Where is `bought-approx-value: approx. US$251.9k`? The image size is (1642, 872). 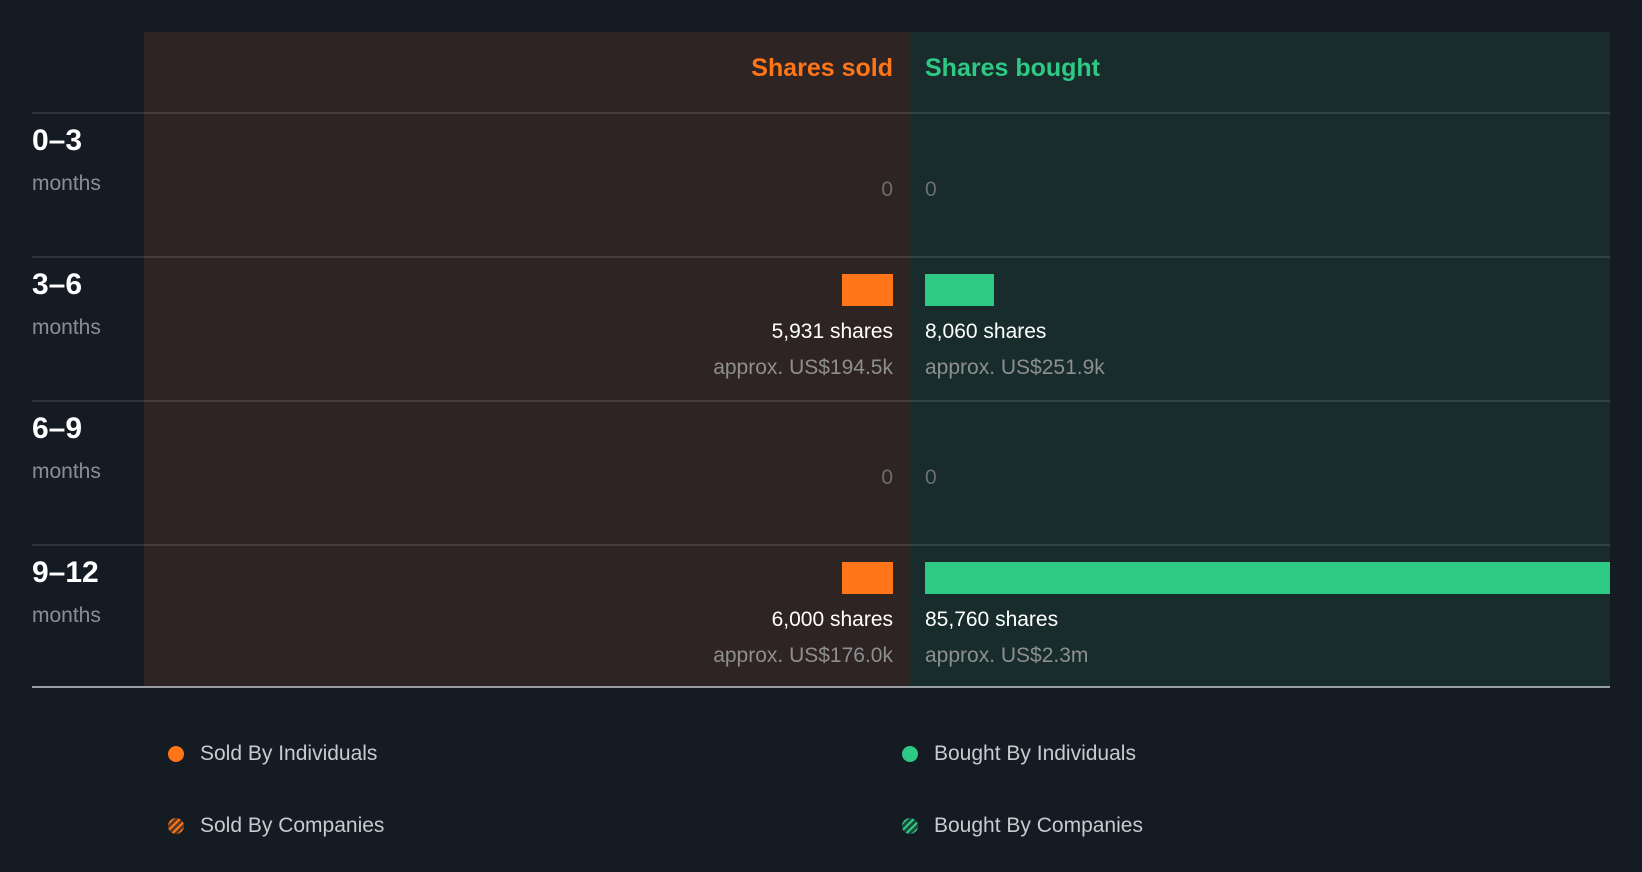 bought-approx-value: approx. US$251.9k is located at coordinates (1015, 367).